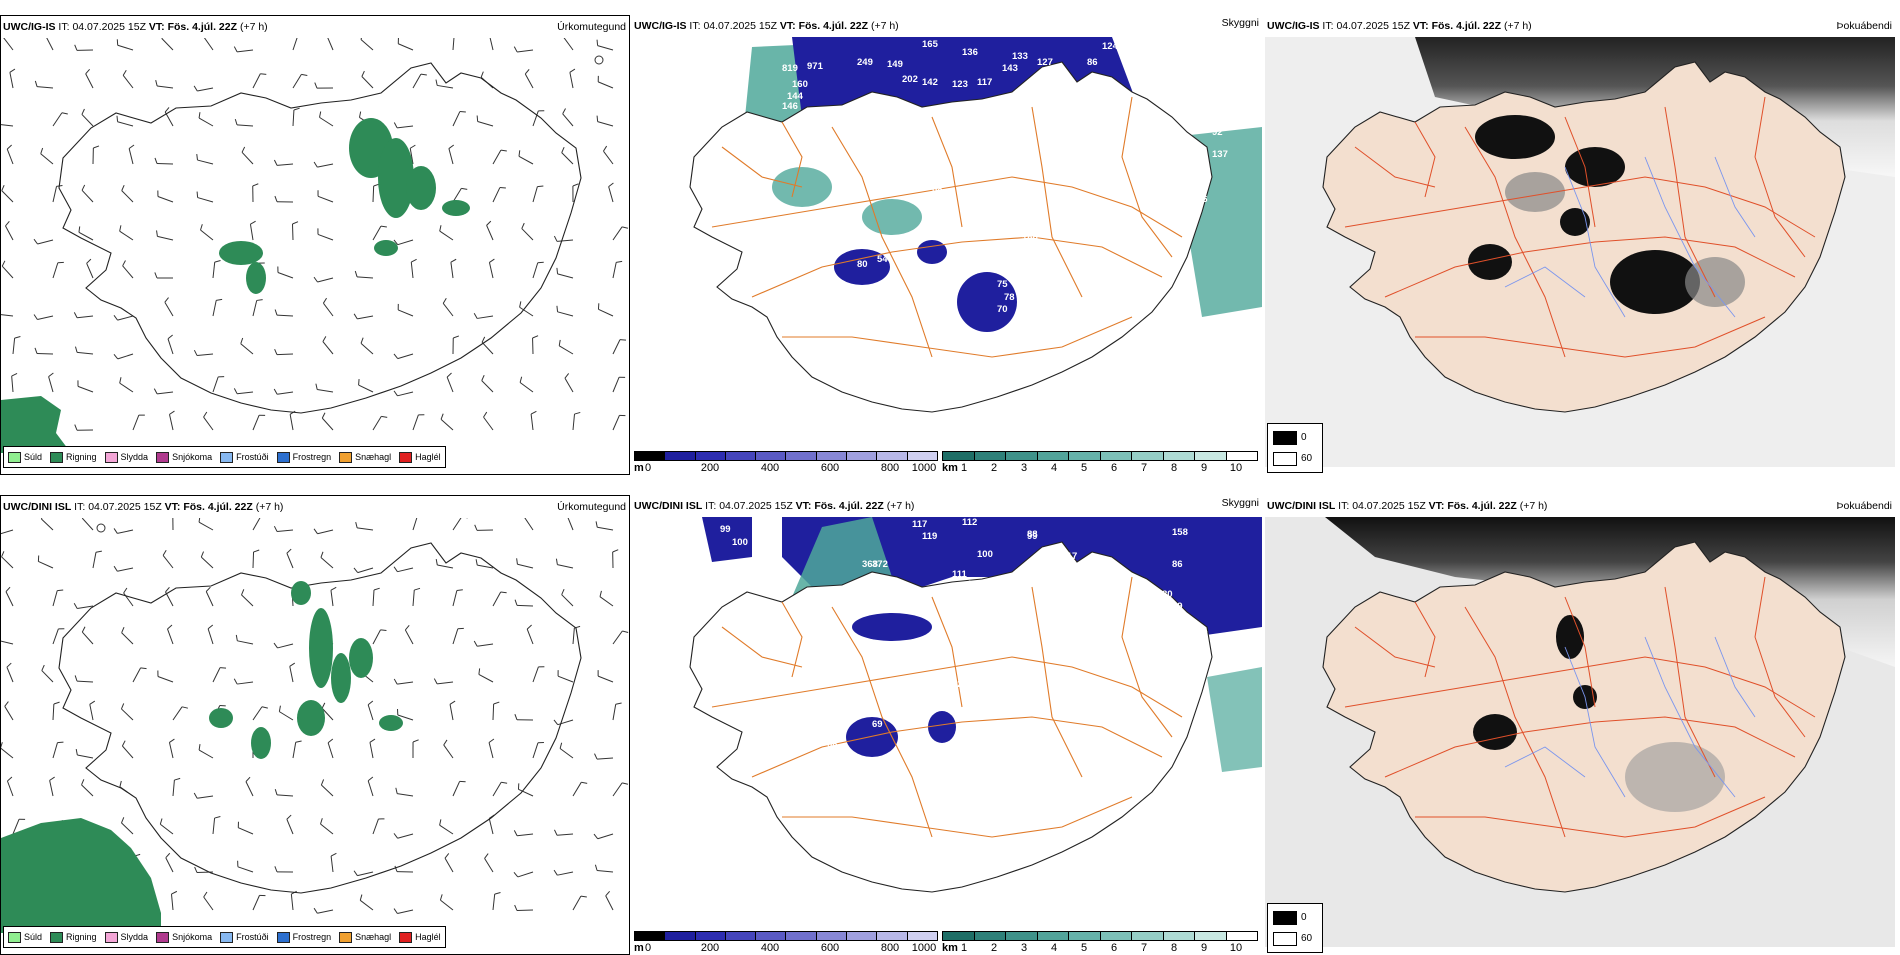 The image size is (1900, 955). I want to click on visibility-value-label: 127, so click(1045, 62).